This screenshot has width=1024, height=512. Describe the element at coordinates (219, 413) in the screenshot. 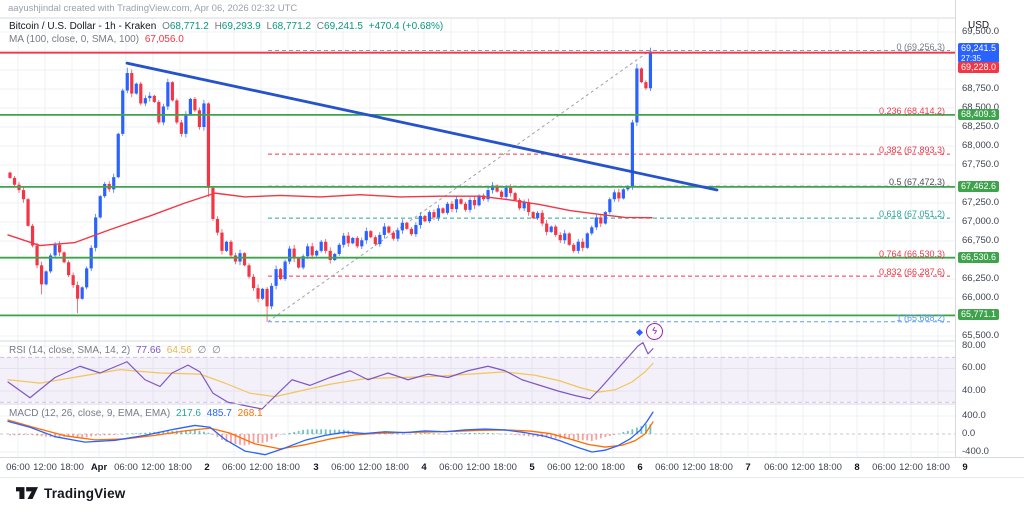

I see `macd-line-value: 485.7` at that location.